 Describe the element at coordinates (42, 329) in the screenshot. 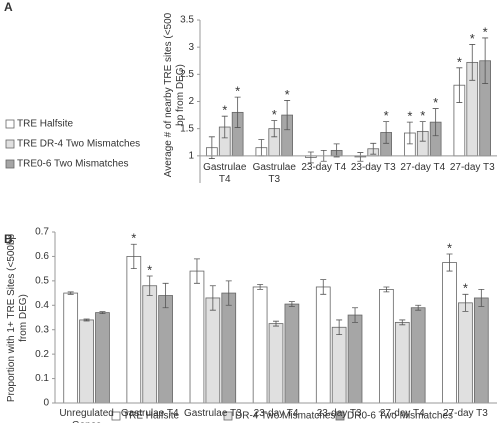

I see `y-tick-label: 0.3` at that location.